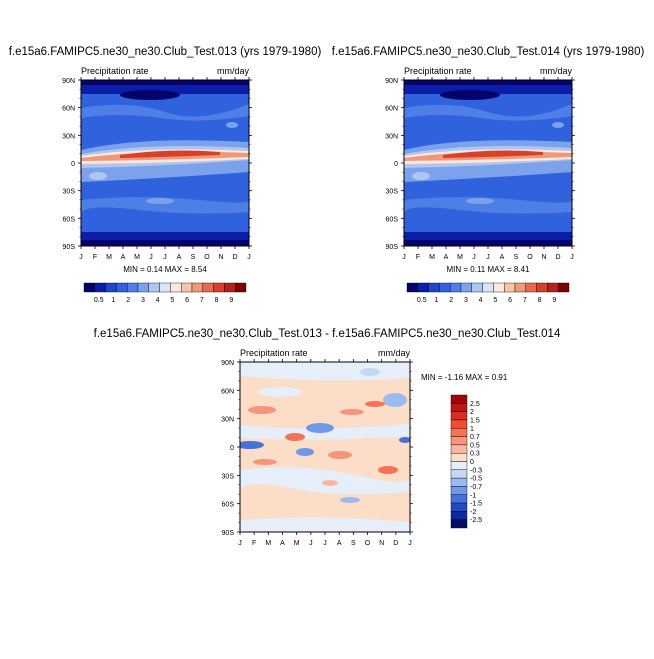 The image size is (654, 659). What do you see at coordinates (228, 476) in the screenshot?
I see `panel-3-y-tick-label: 30S` at bounding box center [228, 476].